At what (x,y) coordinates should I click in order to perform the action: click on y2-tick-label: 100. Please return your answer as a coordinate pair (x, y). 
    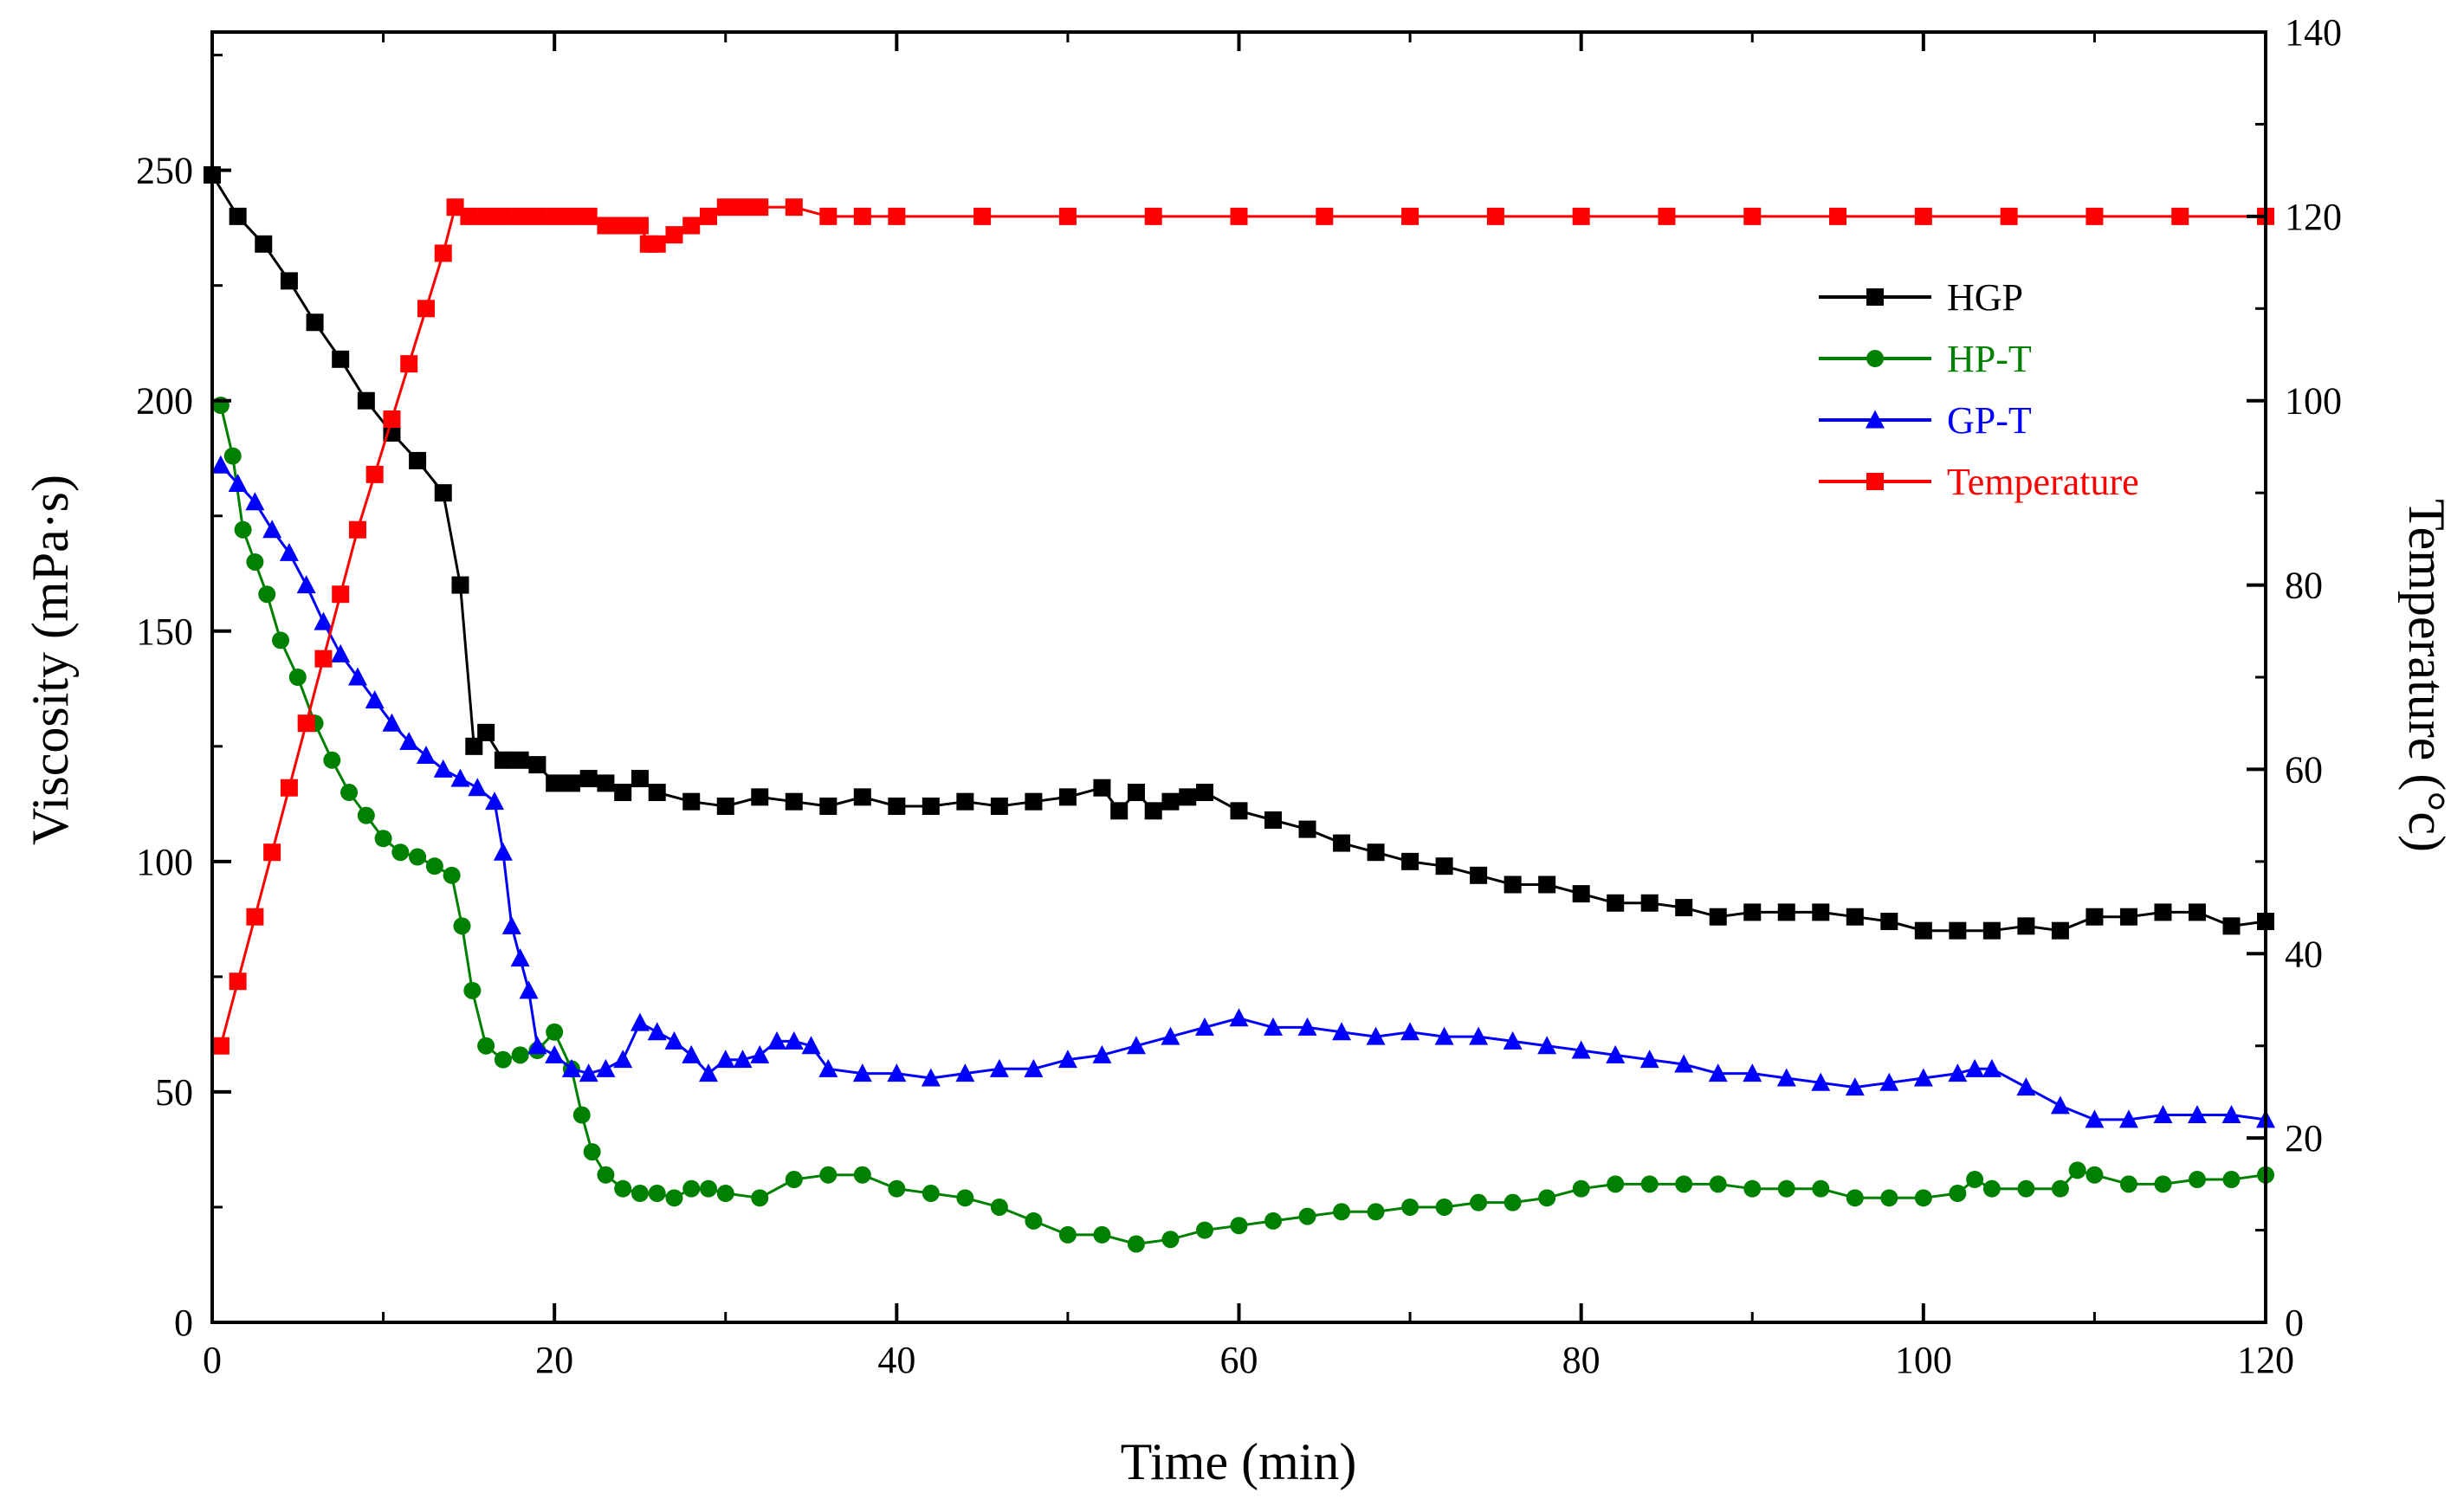
    Looking at the image, I should click on (2313, 401).